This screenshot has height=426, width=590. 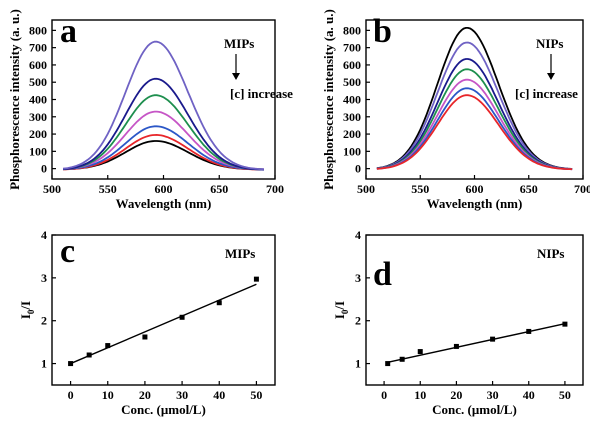 I want to click on panel-letter: b, so click(x=382, y=31).